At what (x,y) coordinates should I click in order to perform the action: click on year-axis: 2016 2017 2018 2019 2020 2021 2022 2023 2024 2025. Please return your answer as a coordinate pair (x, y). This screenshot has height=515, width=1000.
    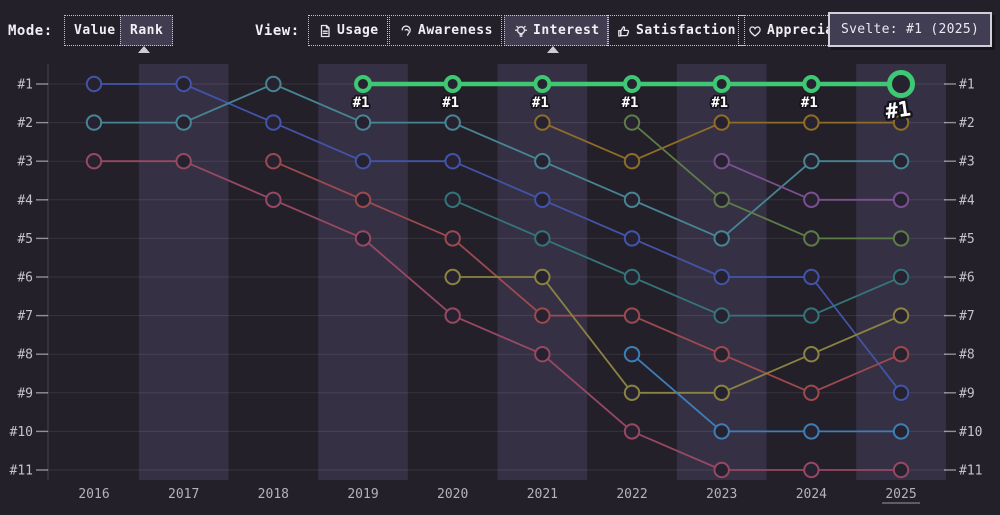
    Looking at the image, I should click on (499, 495).